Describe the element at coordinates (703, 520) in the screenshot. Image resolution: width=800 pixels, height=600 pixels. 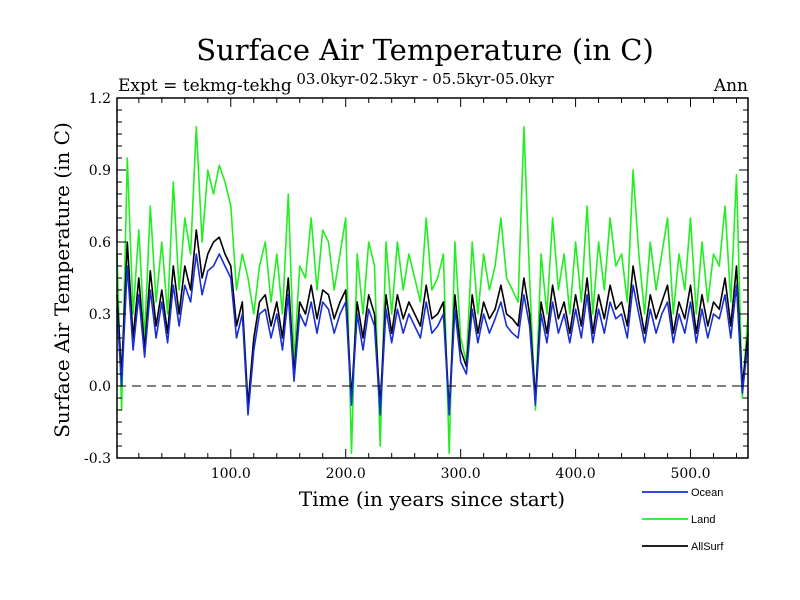
I see `legend-label-land: Land` at that location.